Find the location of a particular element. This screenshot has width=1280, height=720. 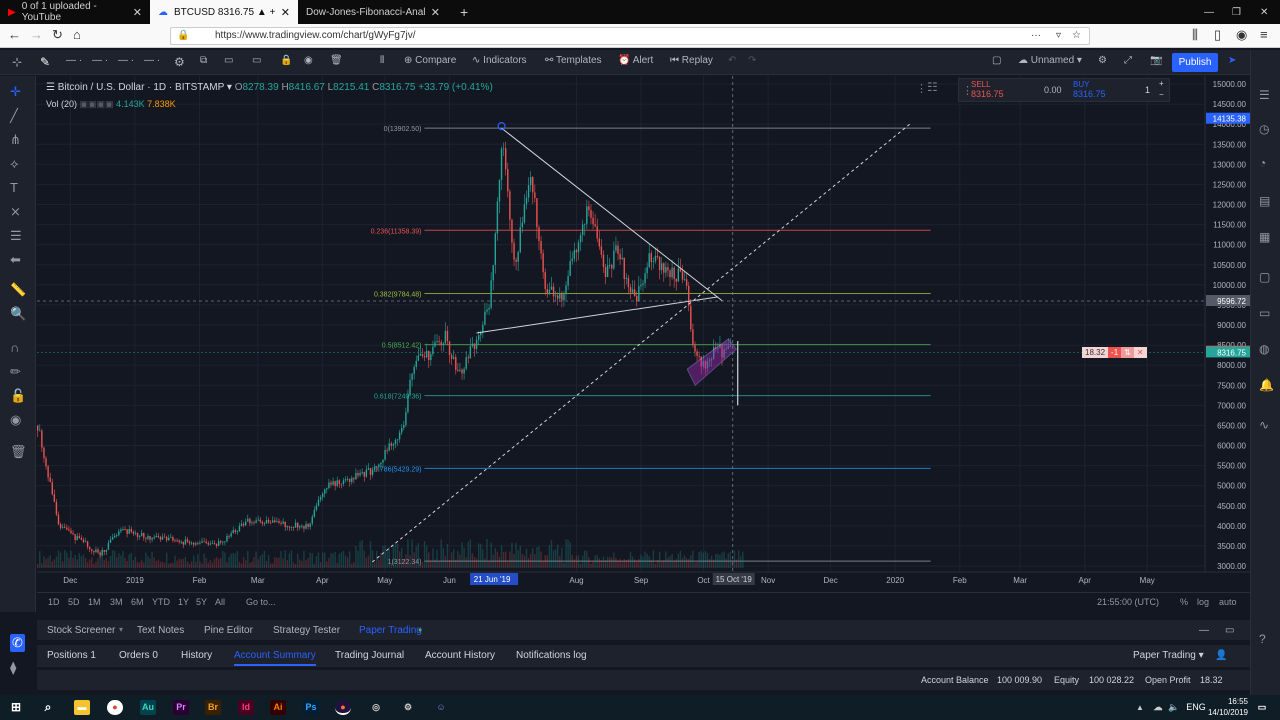

bookmark-star-icon: ☆ is located at coordinates (1076, 35).